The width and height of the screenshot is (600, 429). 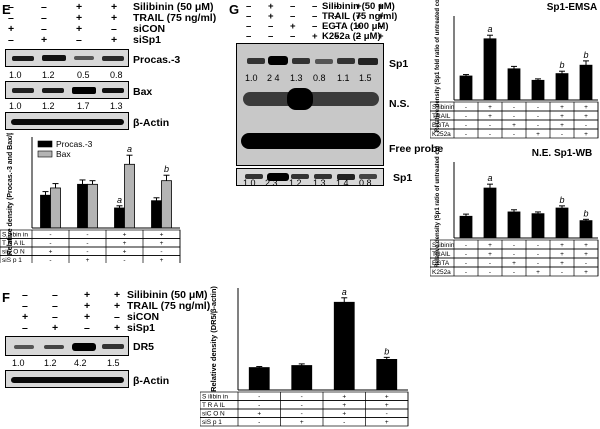 What do you see at coordinates (74, 144) in the screenshot?
I see `legend-label: Procas.-3` at bounding box center [74, 144].